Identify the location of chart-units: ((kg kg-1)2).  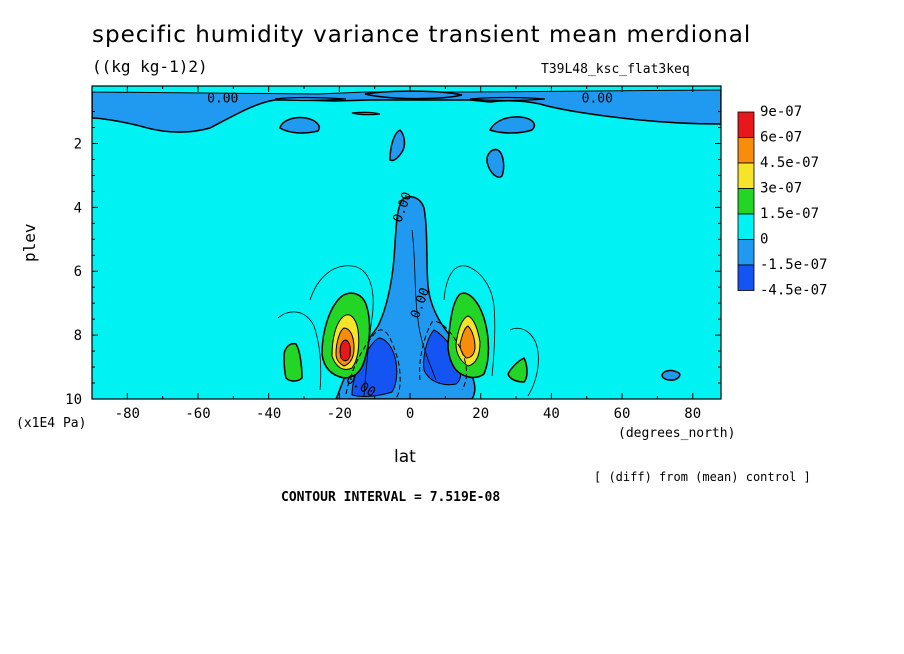
(150, 66).